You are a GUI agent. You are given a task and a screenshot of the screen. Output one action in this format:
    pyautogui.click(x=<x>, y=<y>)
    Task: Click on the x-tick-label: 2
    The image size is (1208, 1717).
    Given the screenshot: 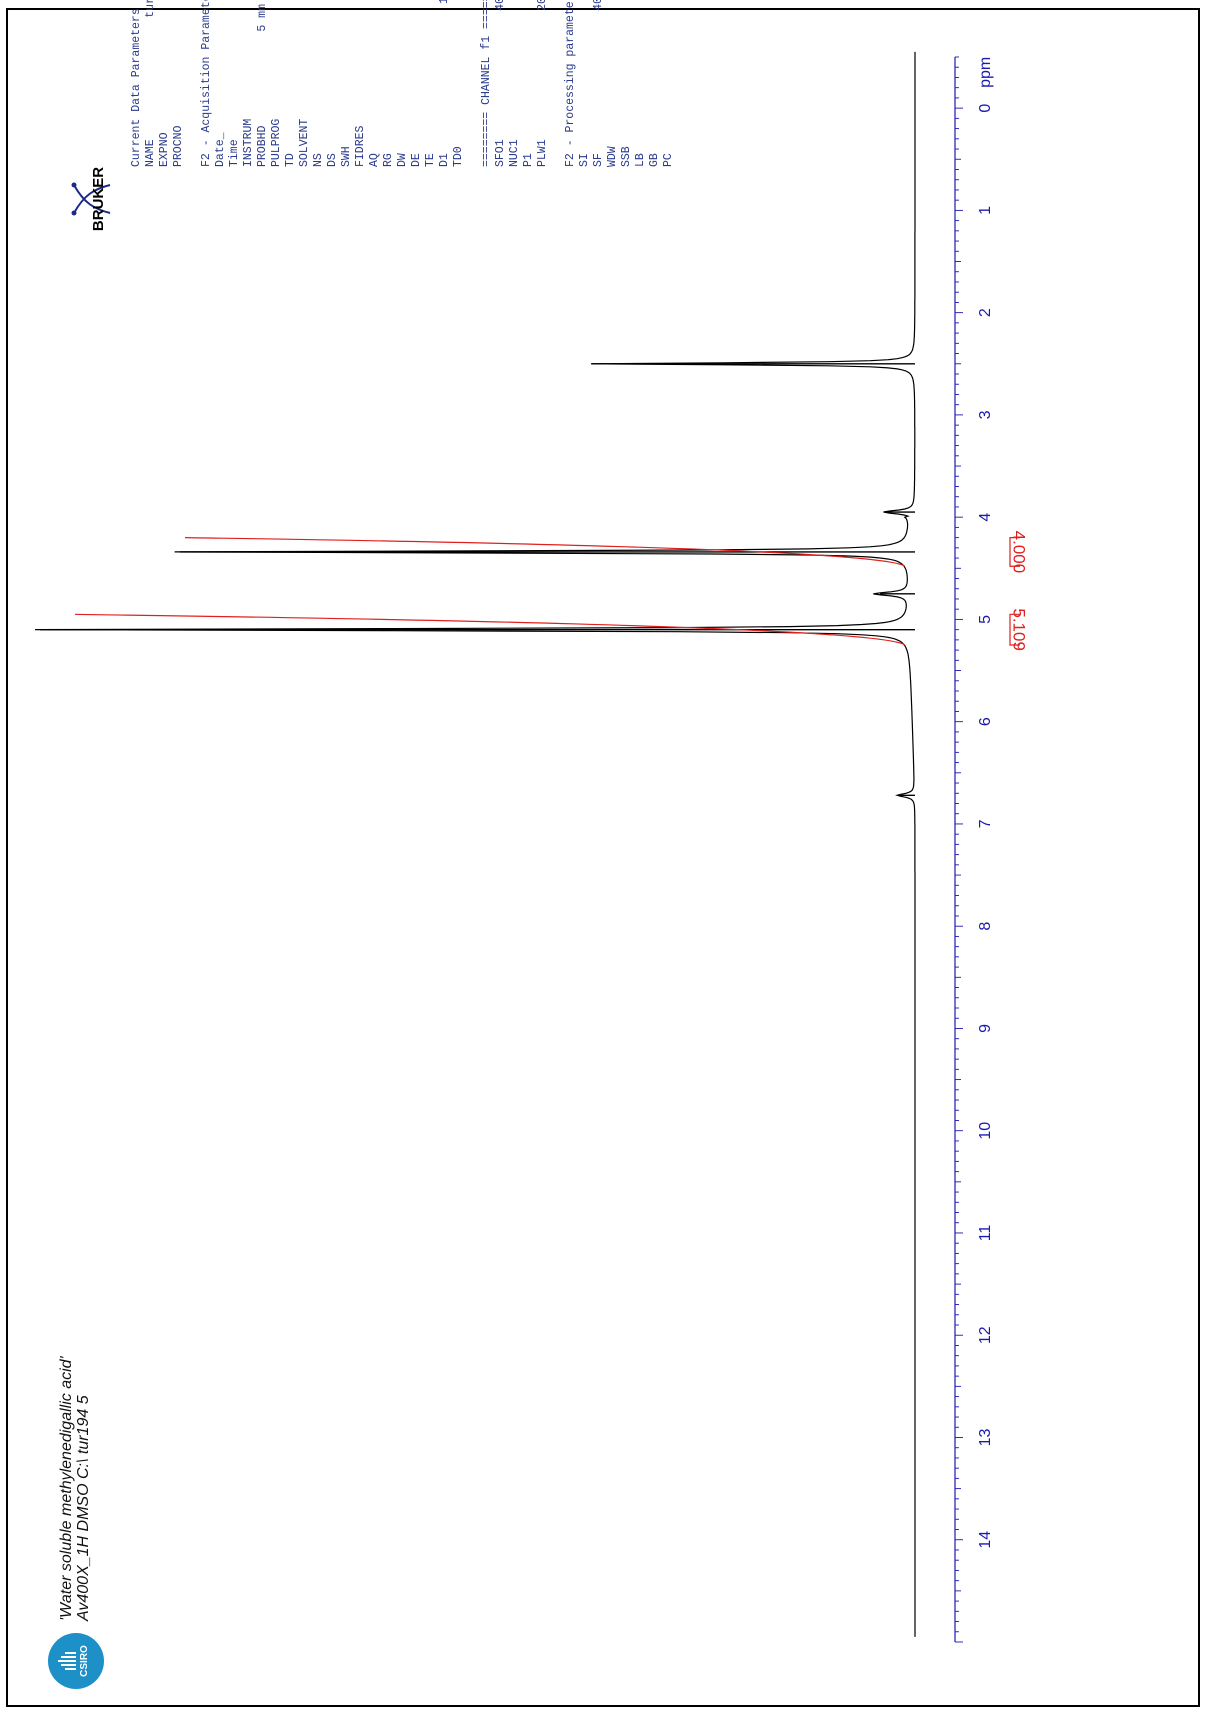 What is the action you would take?
    pyautogui.click(x=985, y=312)
    